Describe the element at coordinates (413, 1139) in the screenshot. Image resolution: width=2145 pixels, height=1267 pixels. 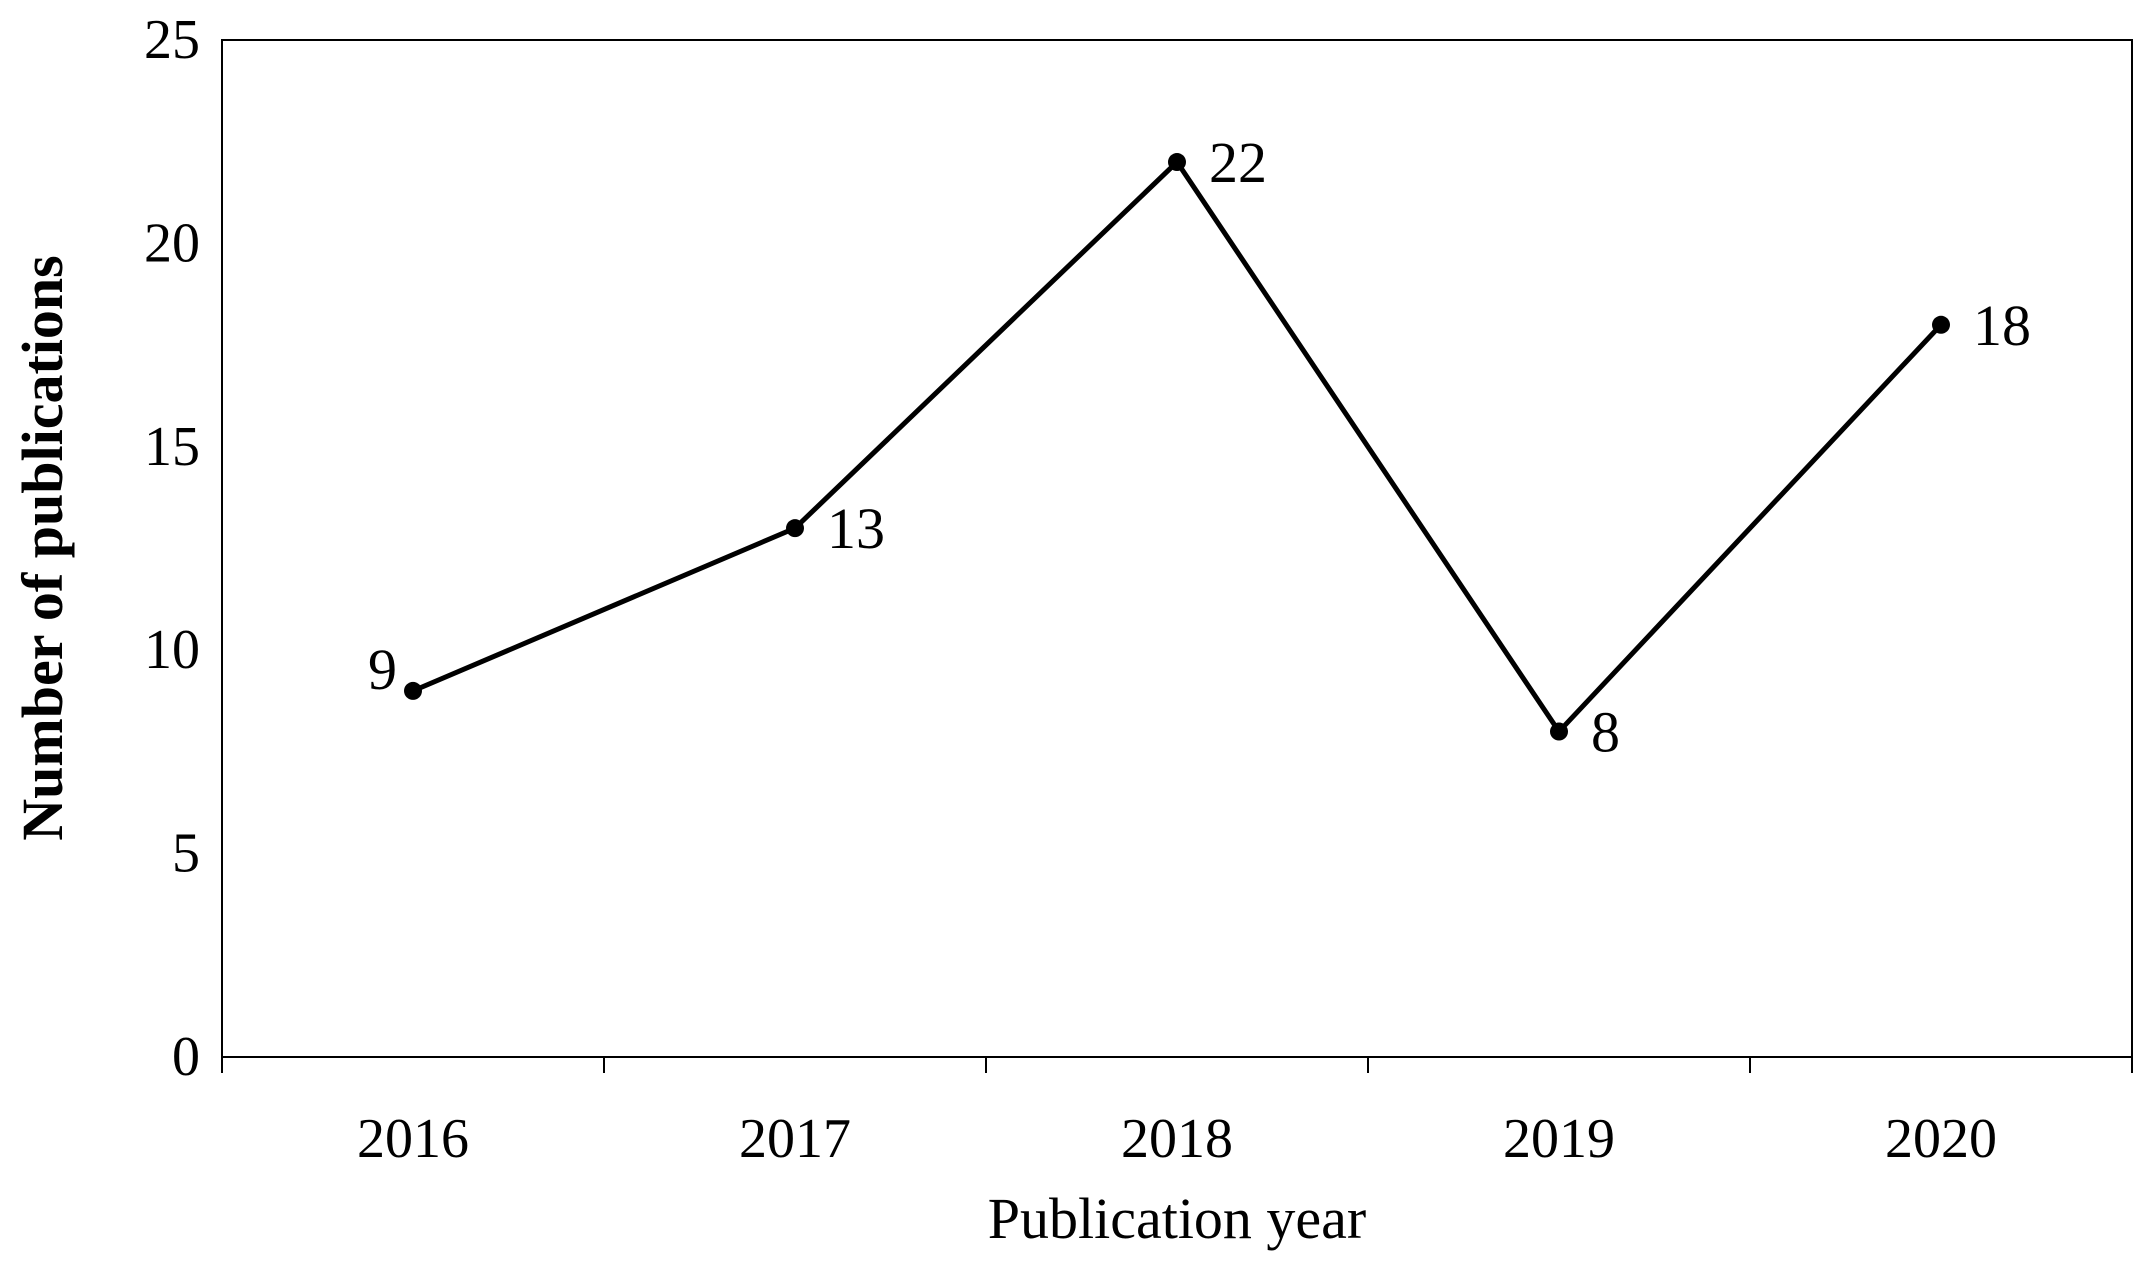
I see `x-tick-label: 2016` at that location.